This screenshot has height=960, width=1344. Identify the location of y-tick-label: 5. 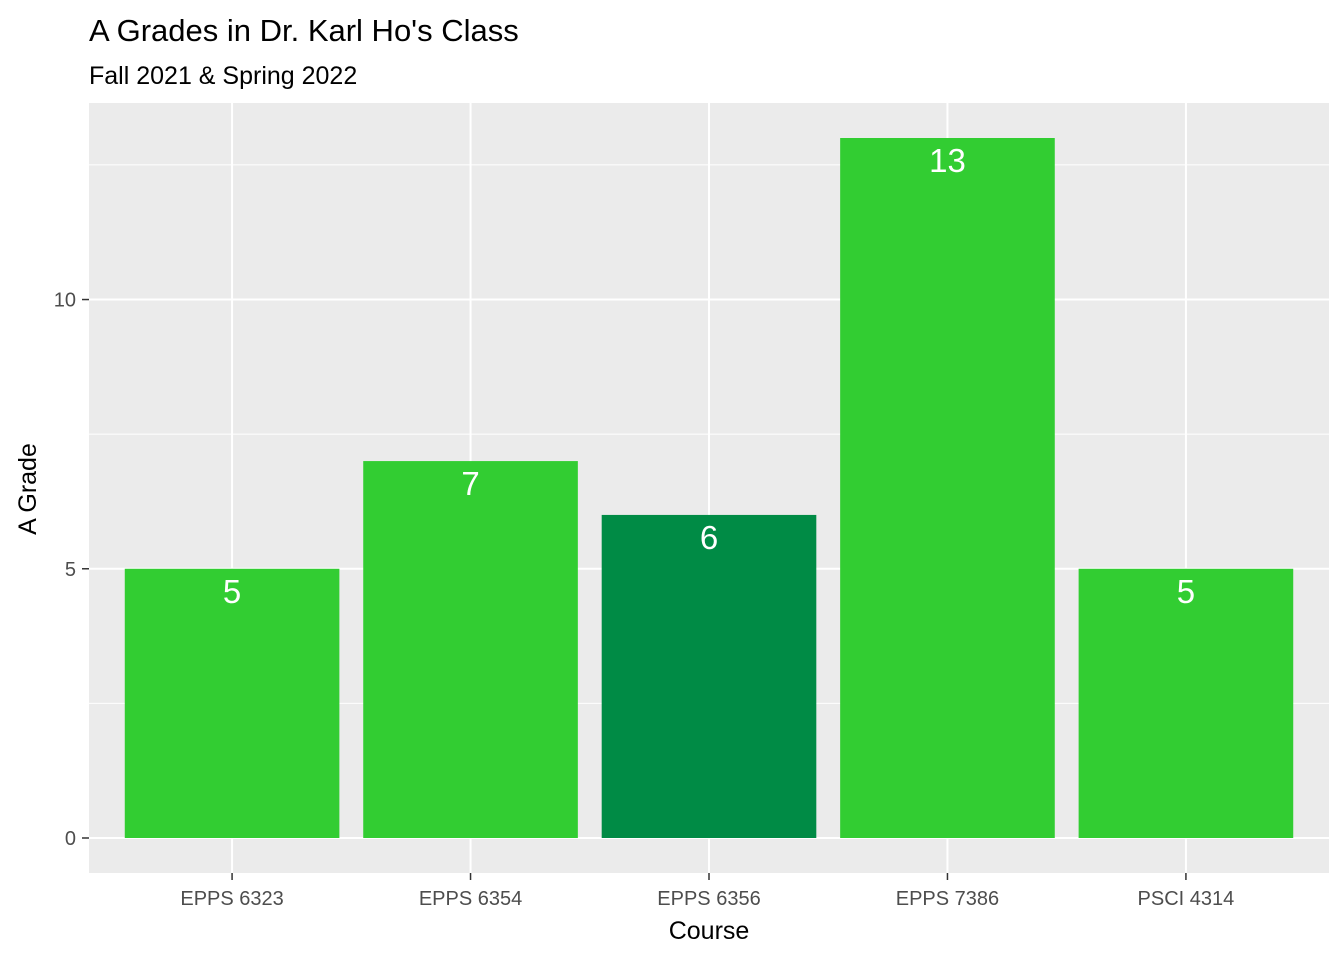
(70, 570).